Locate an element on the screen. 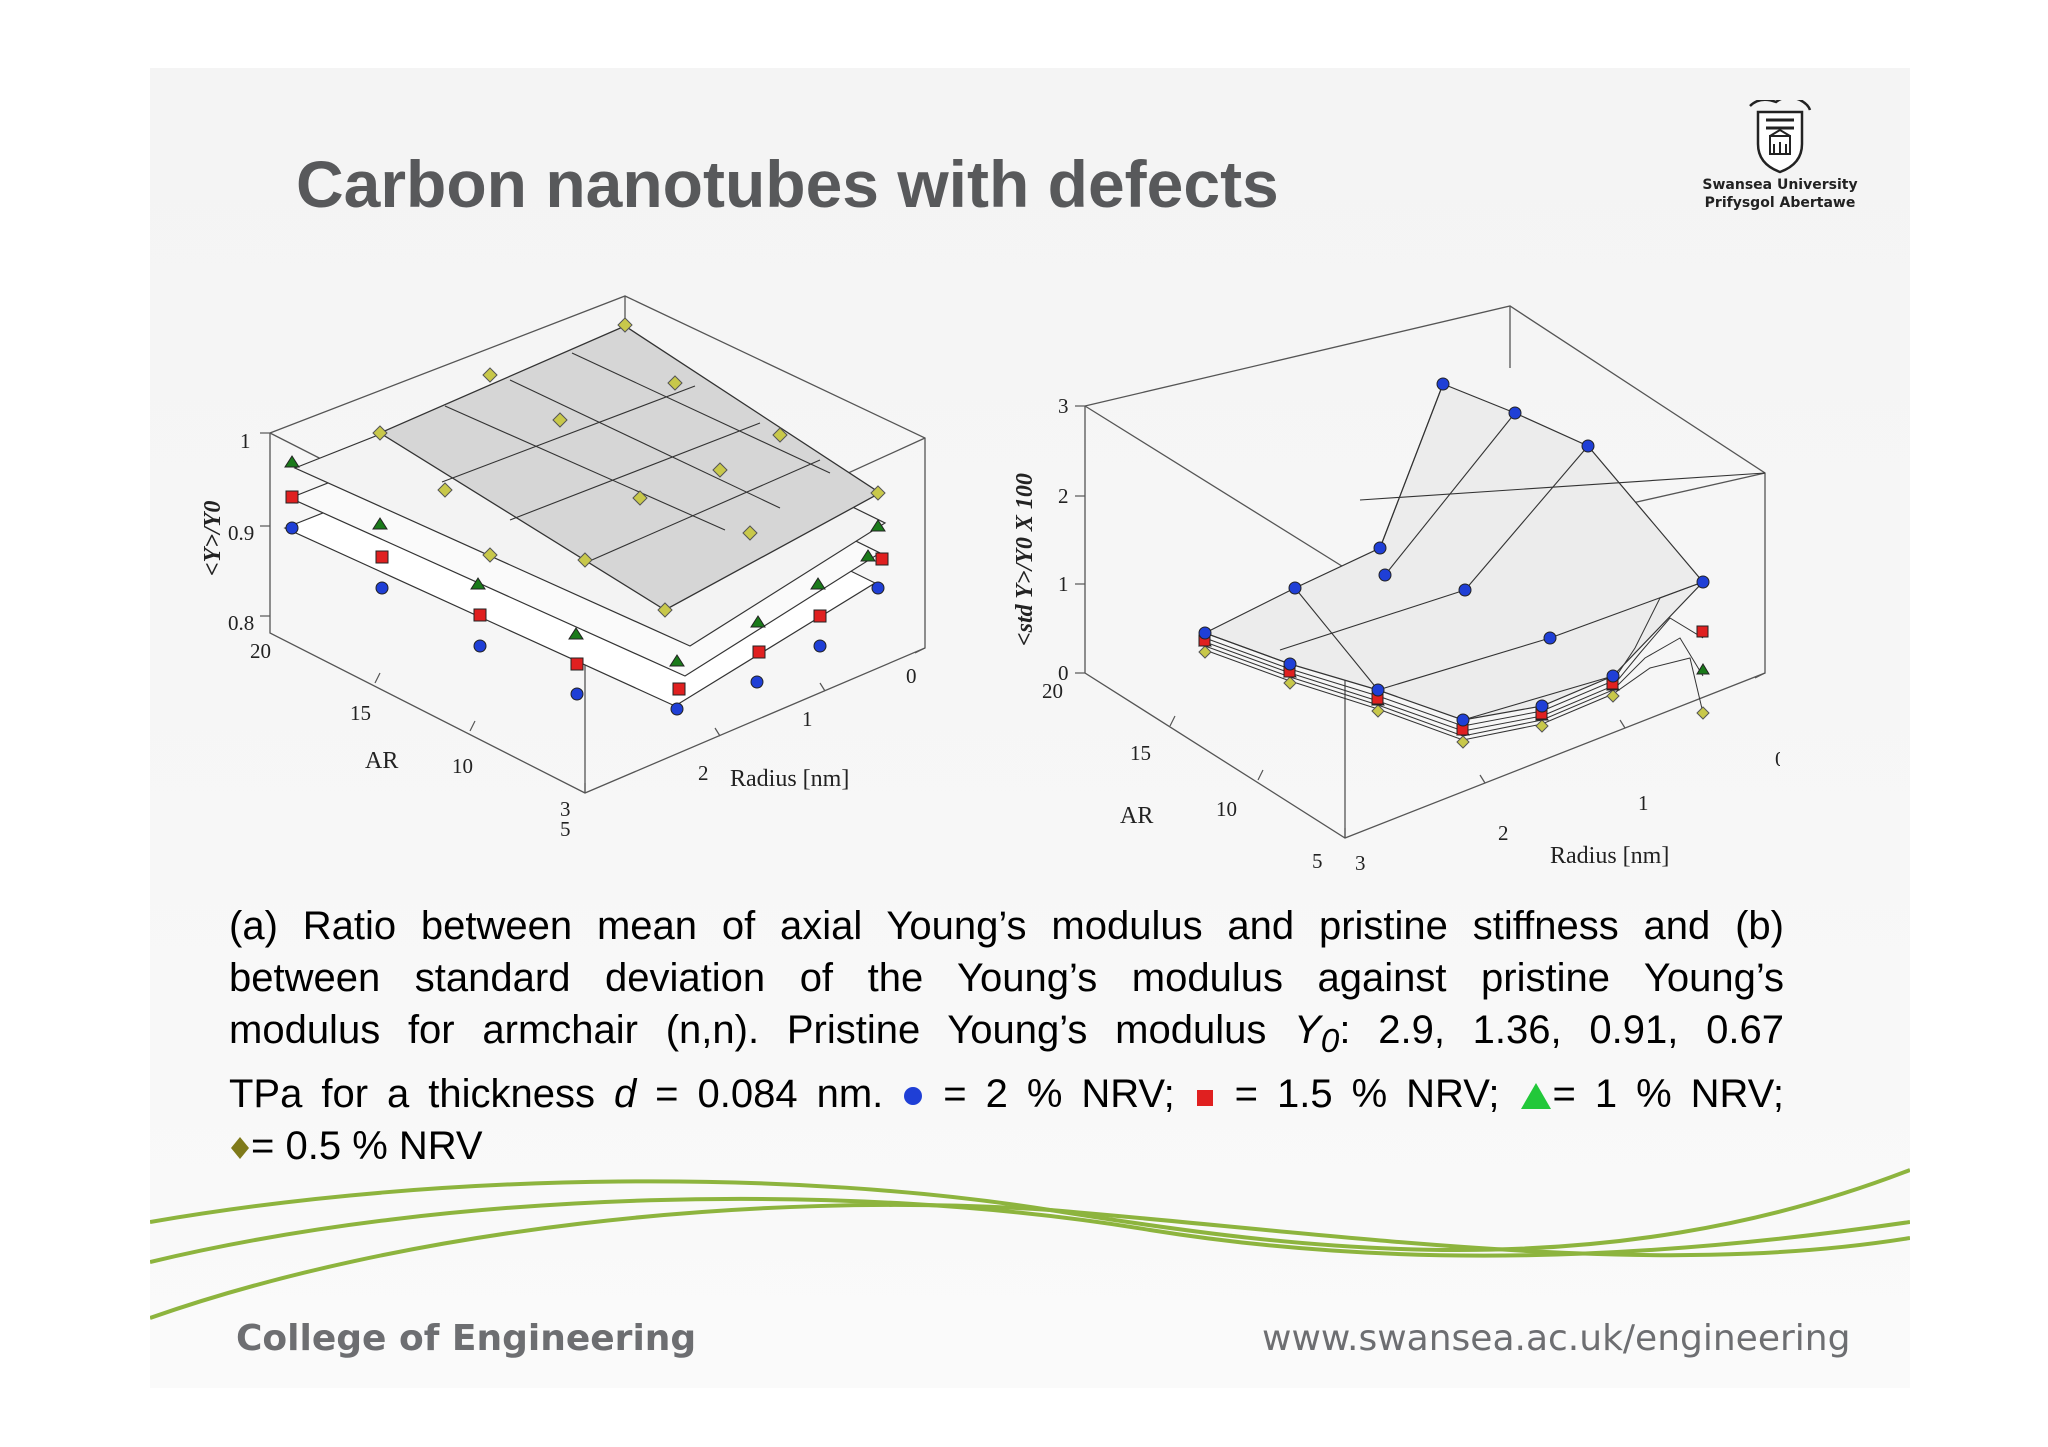 The height and width of the screenshot is (1447, 2048). legend-red-text: = 1.5 % NRV; is located at coordinates (1367, 1094).